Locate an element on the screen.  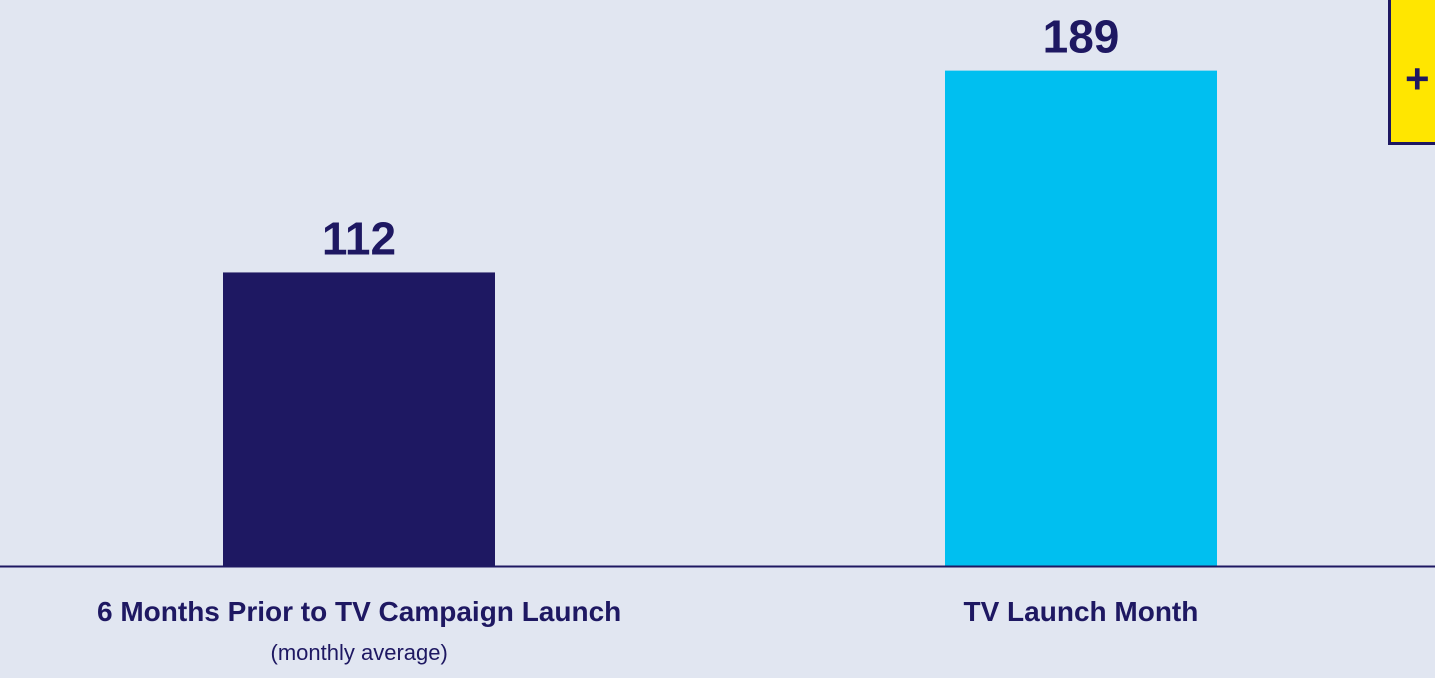
category-sublabel-prior: (monthly average) is located at coordinates (359, 652).